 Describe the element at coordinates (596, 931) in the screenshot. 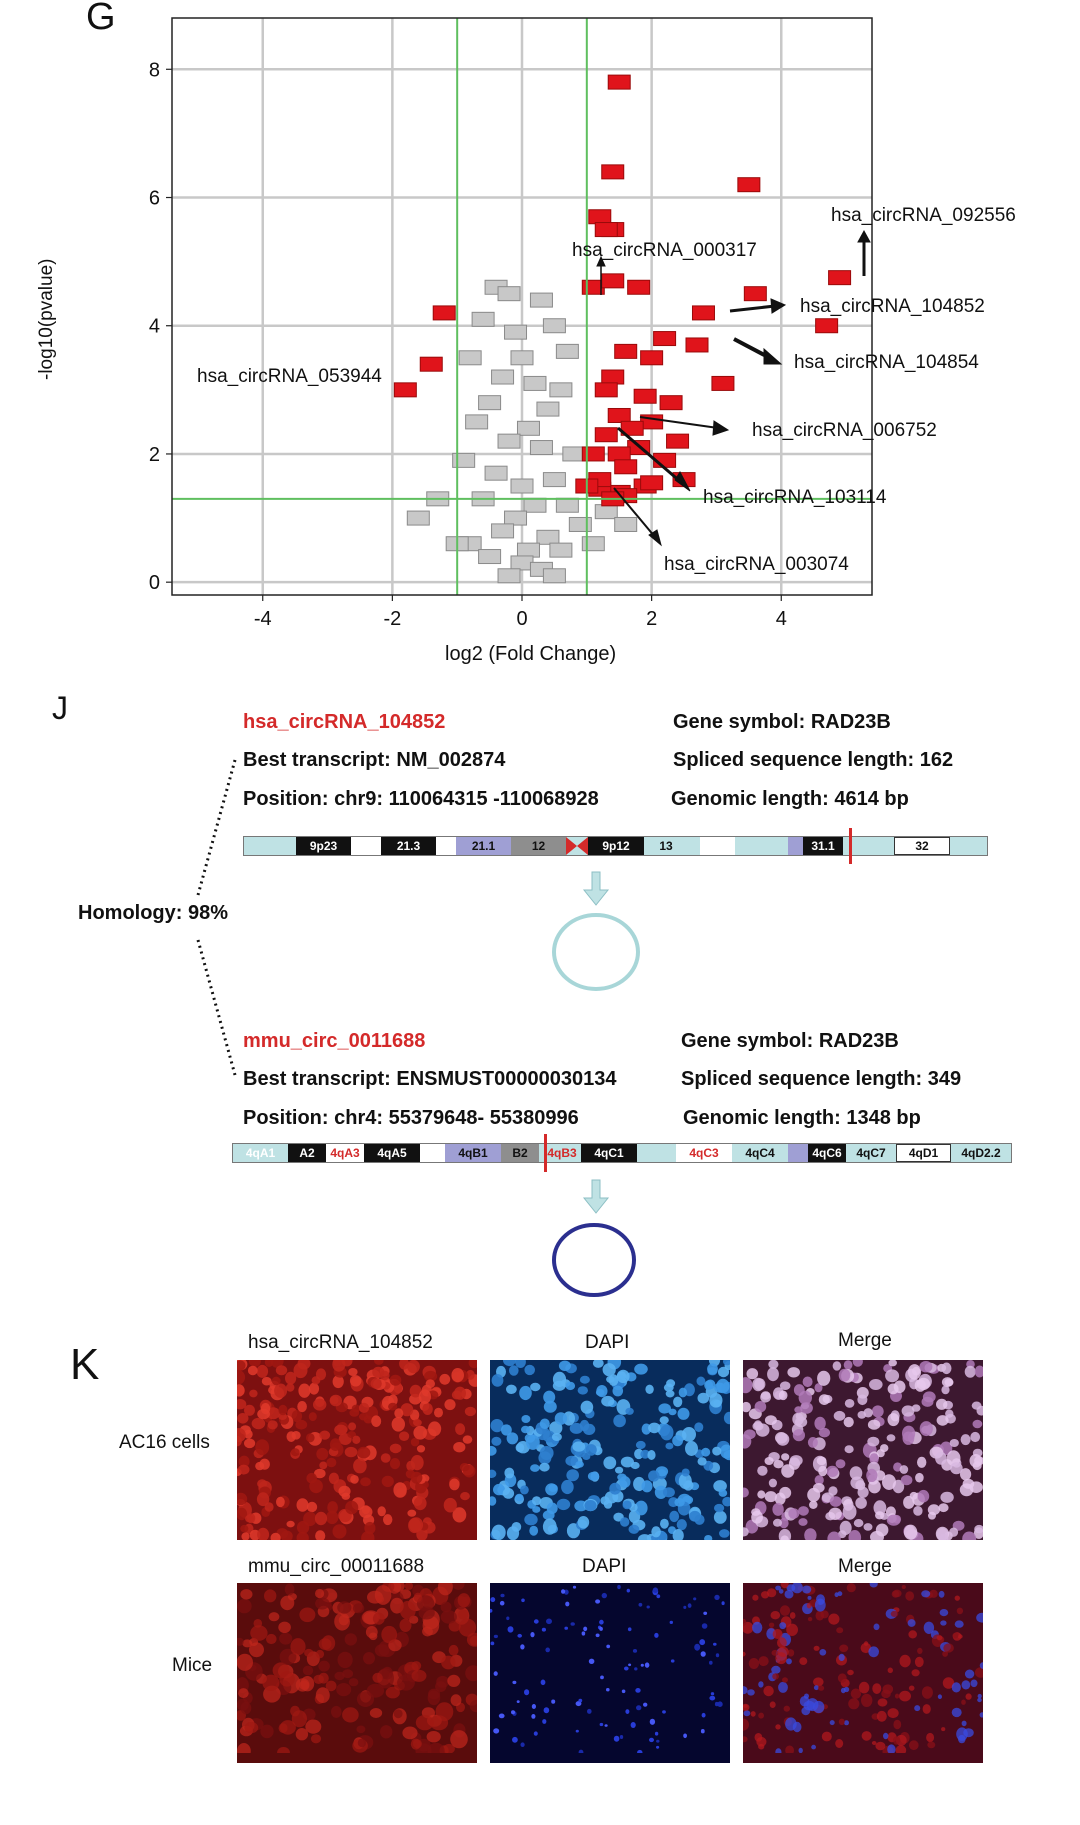

I see `human-circularization-diagram` at that location.